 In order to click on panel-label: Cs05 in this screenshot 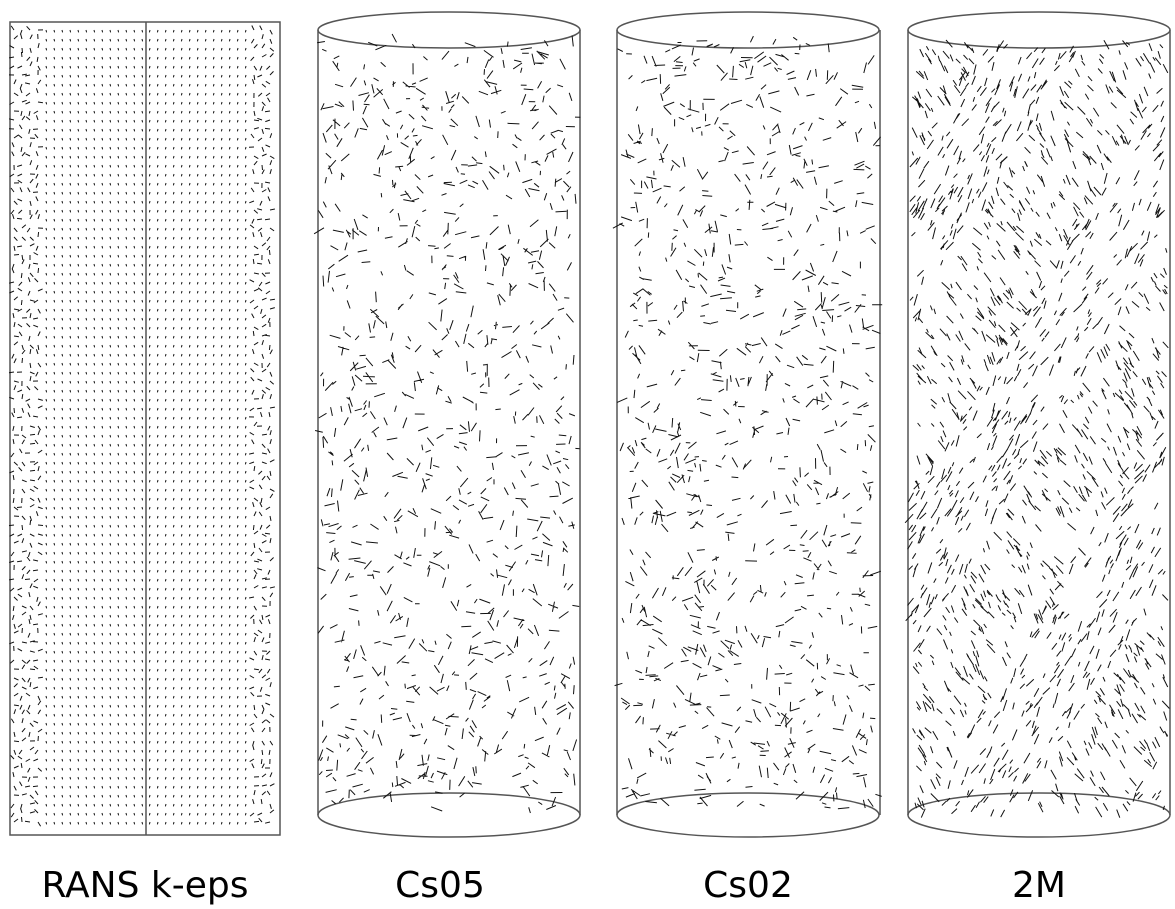, I will do `click(440, 885)`.